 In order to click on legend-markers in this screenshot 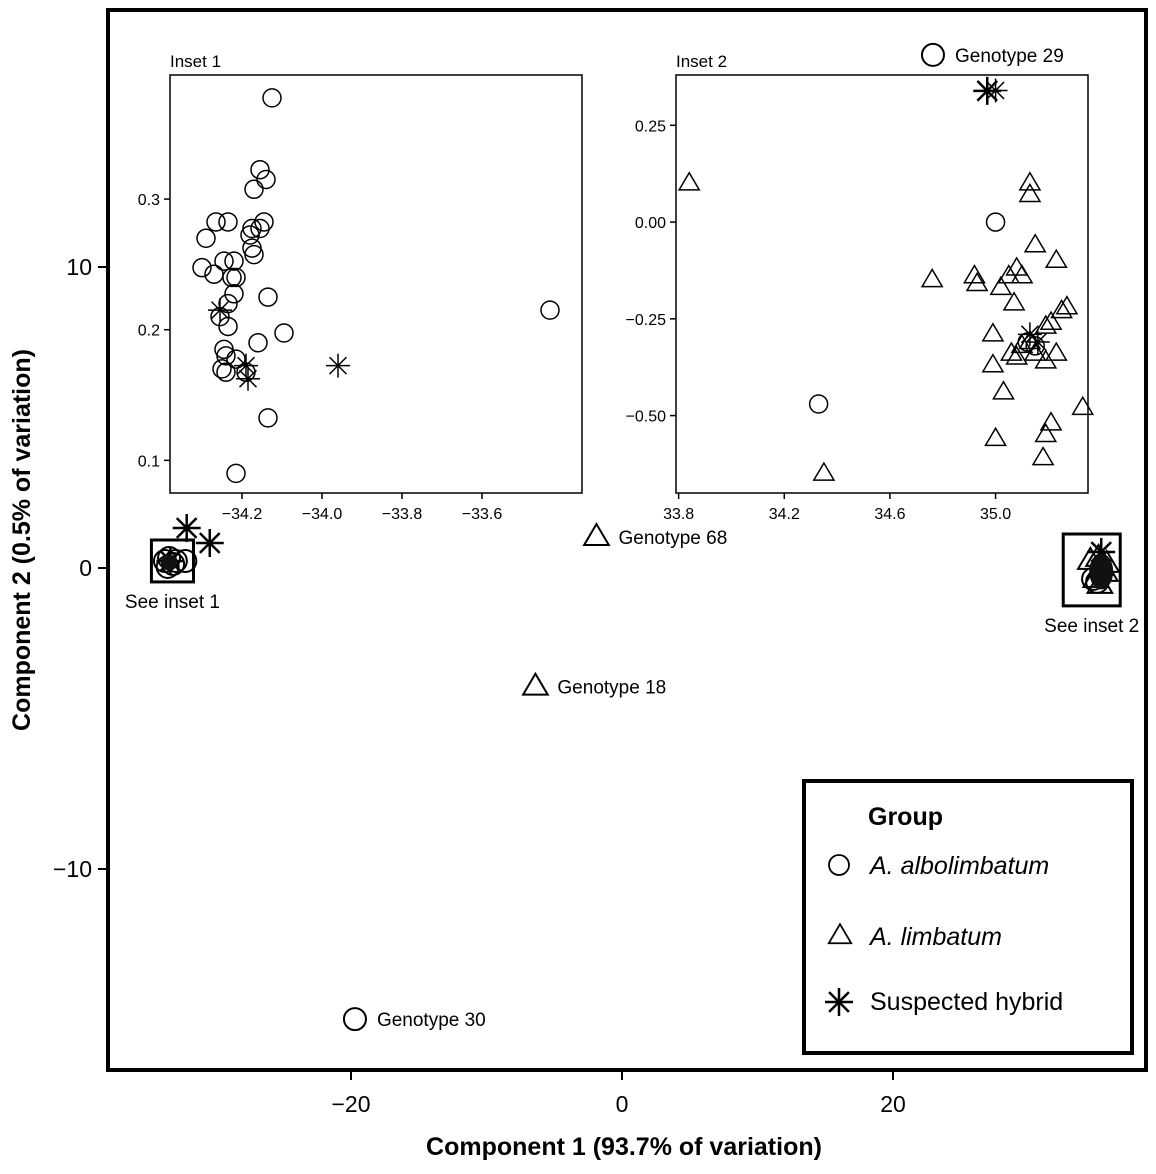, I will do `click(839, 935)`.